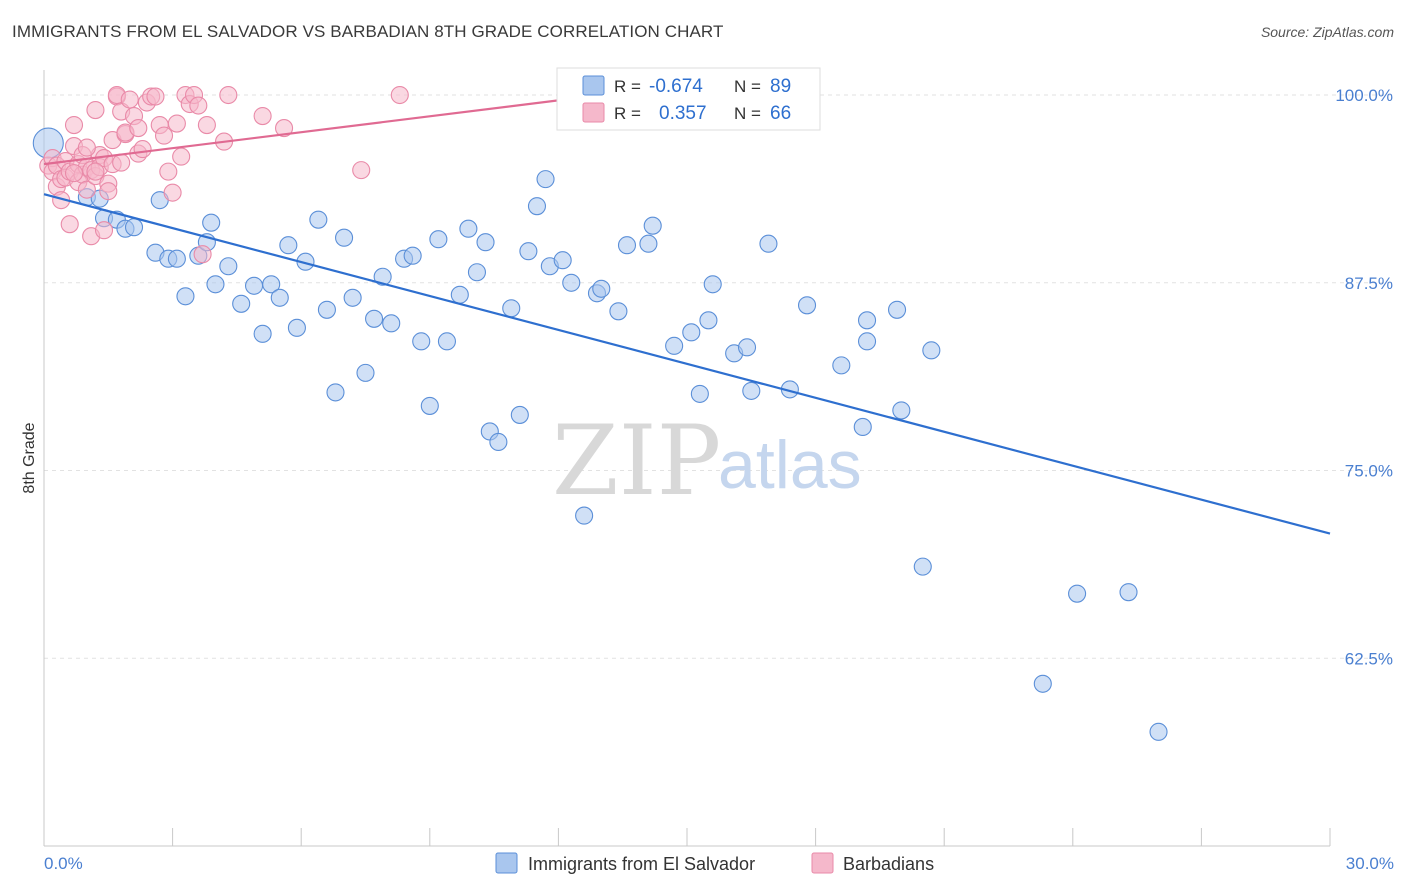 The height and width of the screenshot is (892, 1406). What do you see at coordinates (63, 863) in the screenshot?
I see `x-tick-label-min: 0.0%` at bounding box center [63, 863].